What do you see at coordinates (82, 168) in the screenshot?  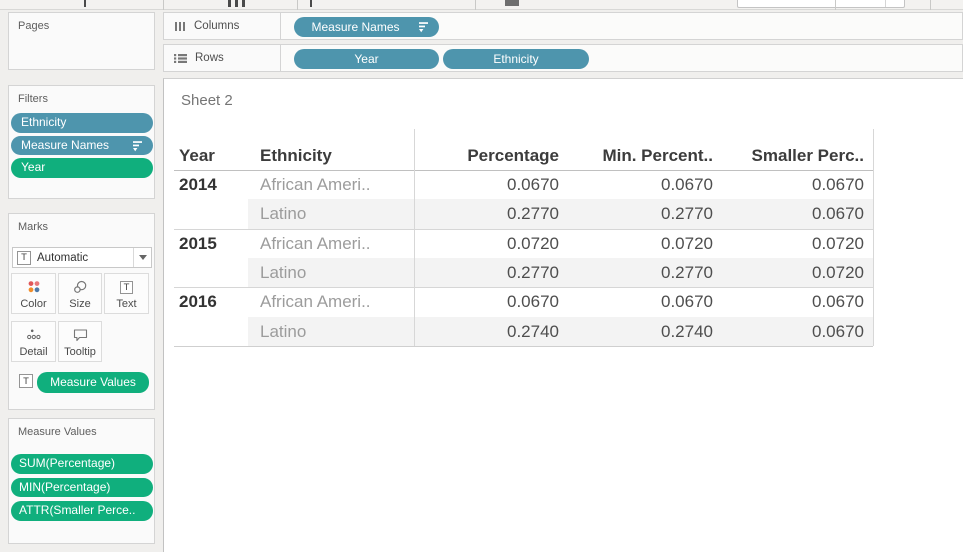 I see `pill-year-filter: Year` at bounding box center [82, 168].